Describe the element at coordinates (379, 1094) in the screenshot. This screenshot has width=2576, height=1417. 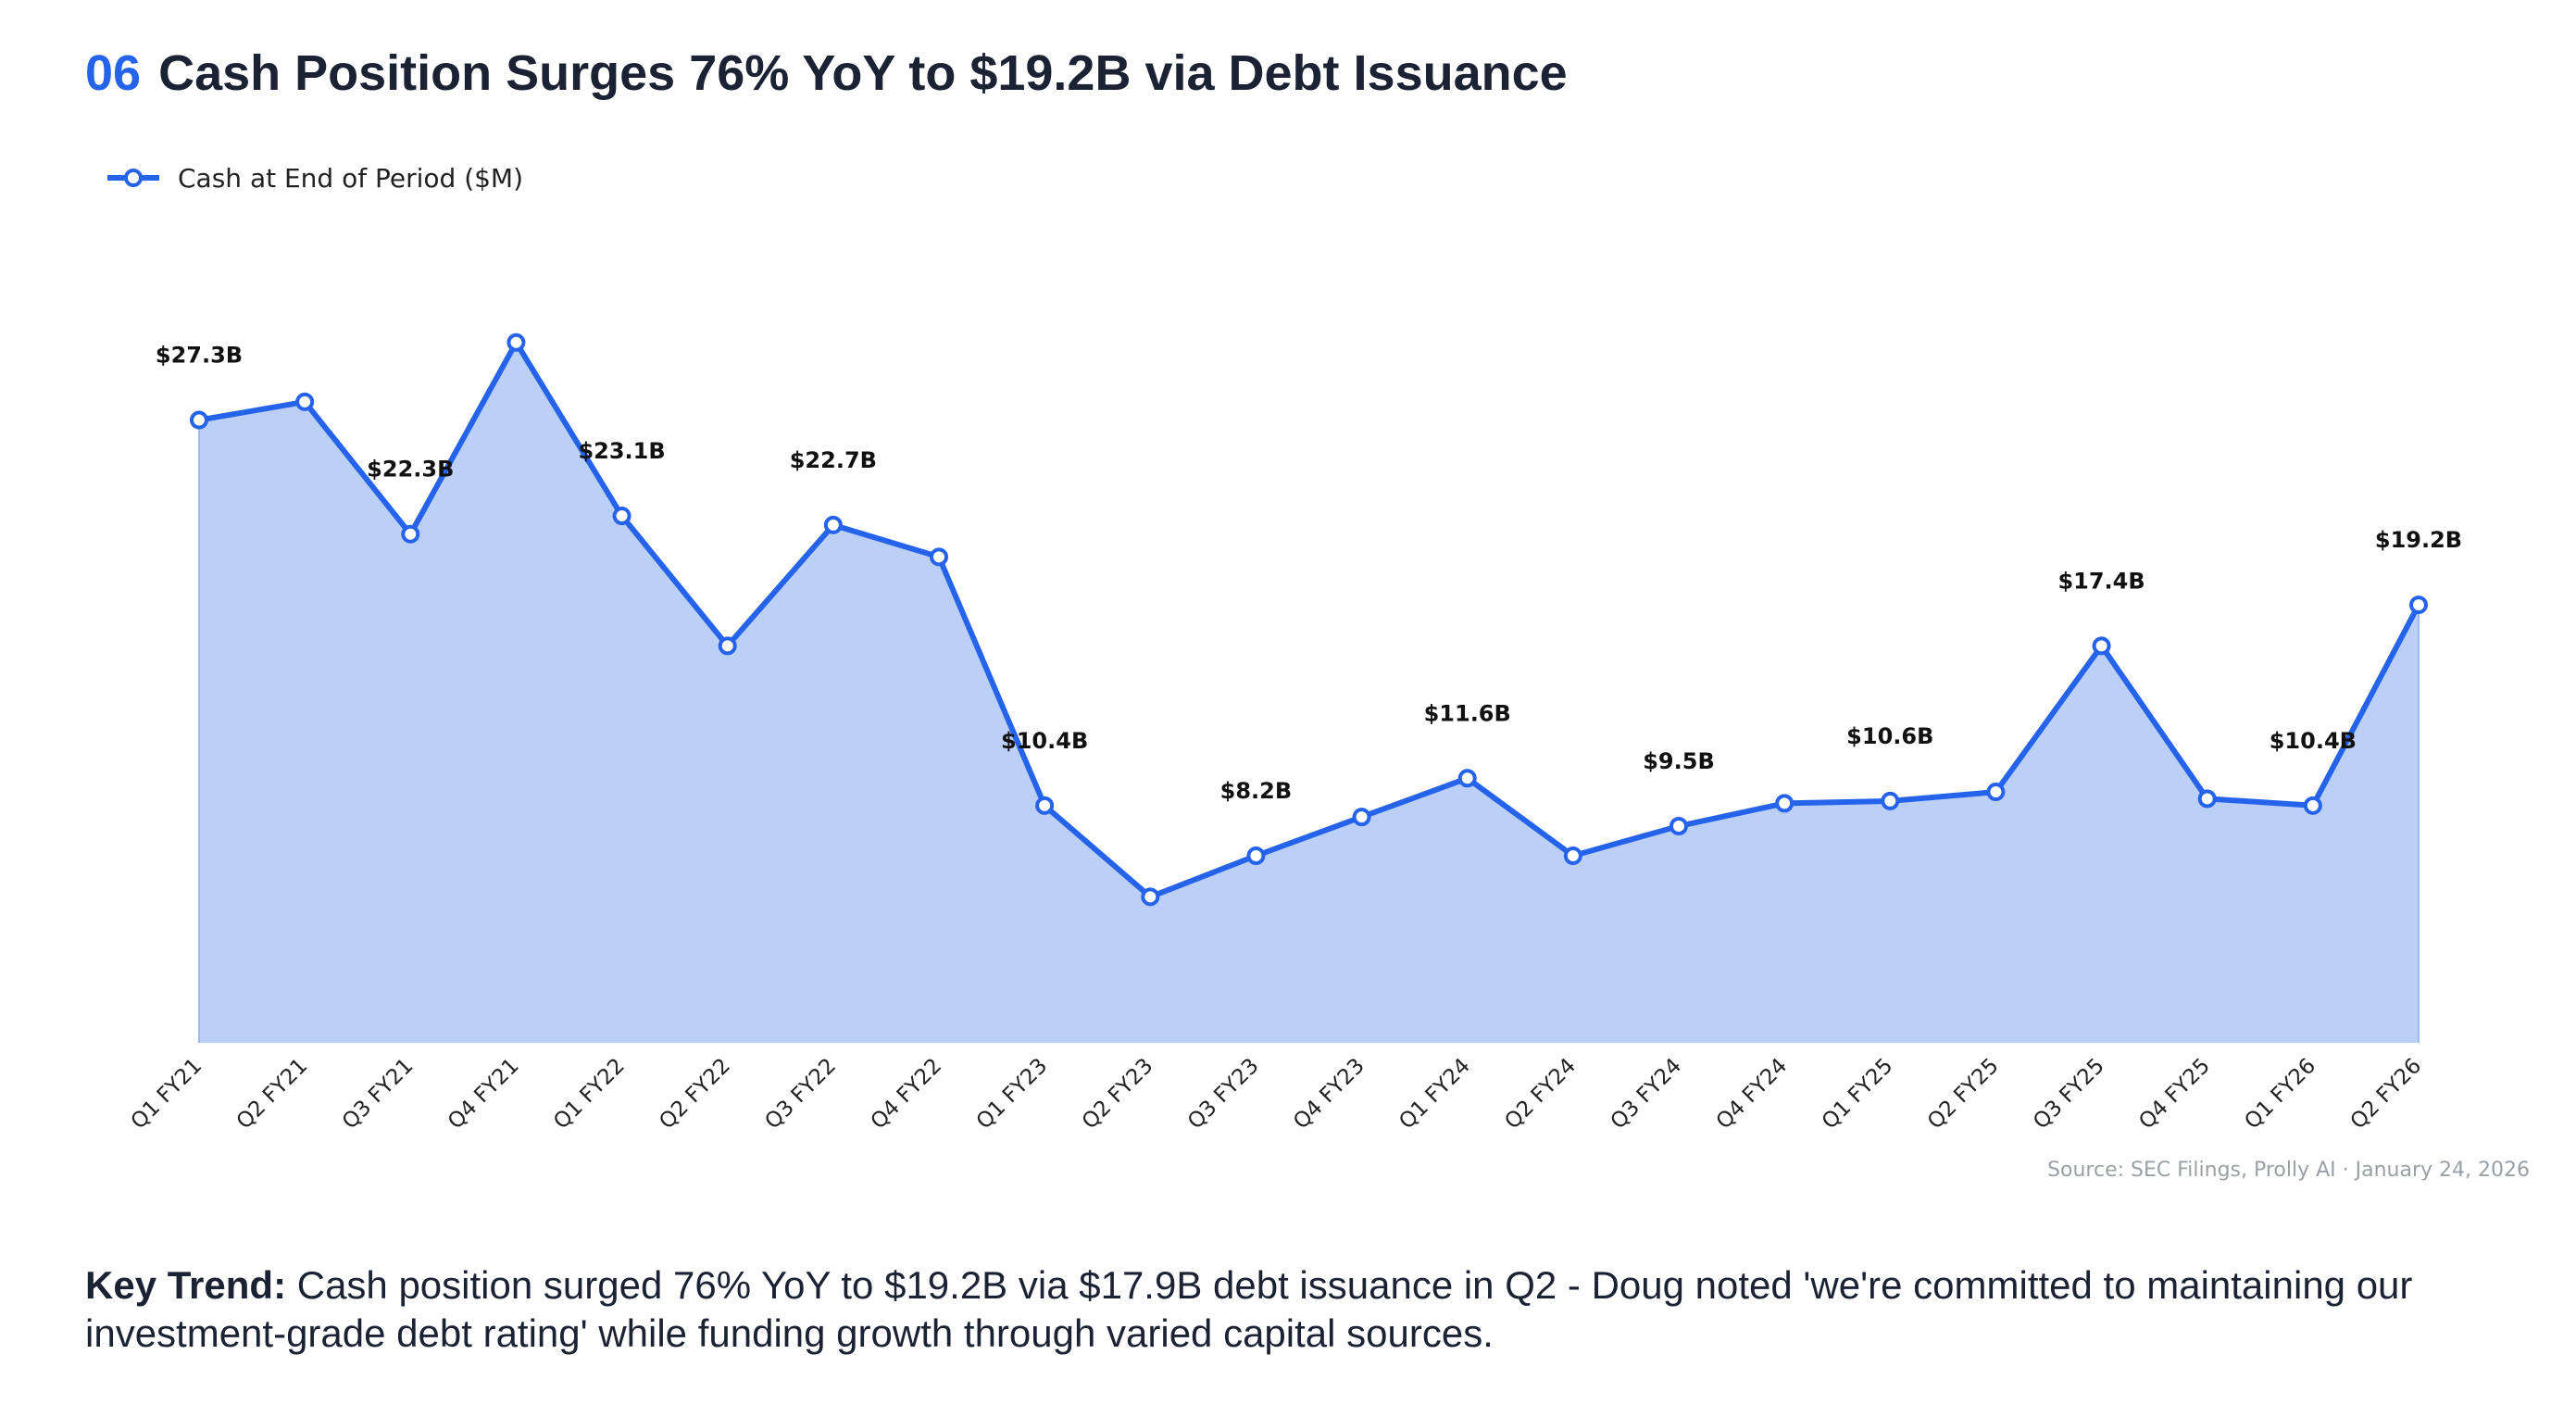
I see `x-tick-label: Q3 FY21` at that location.